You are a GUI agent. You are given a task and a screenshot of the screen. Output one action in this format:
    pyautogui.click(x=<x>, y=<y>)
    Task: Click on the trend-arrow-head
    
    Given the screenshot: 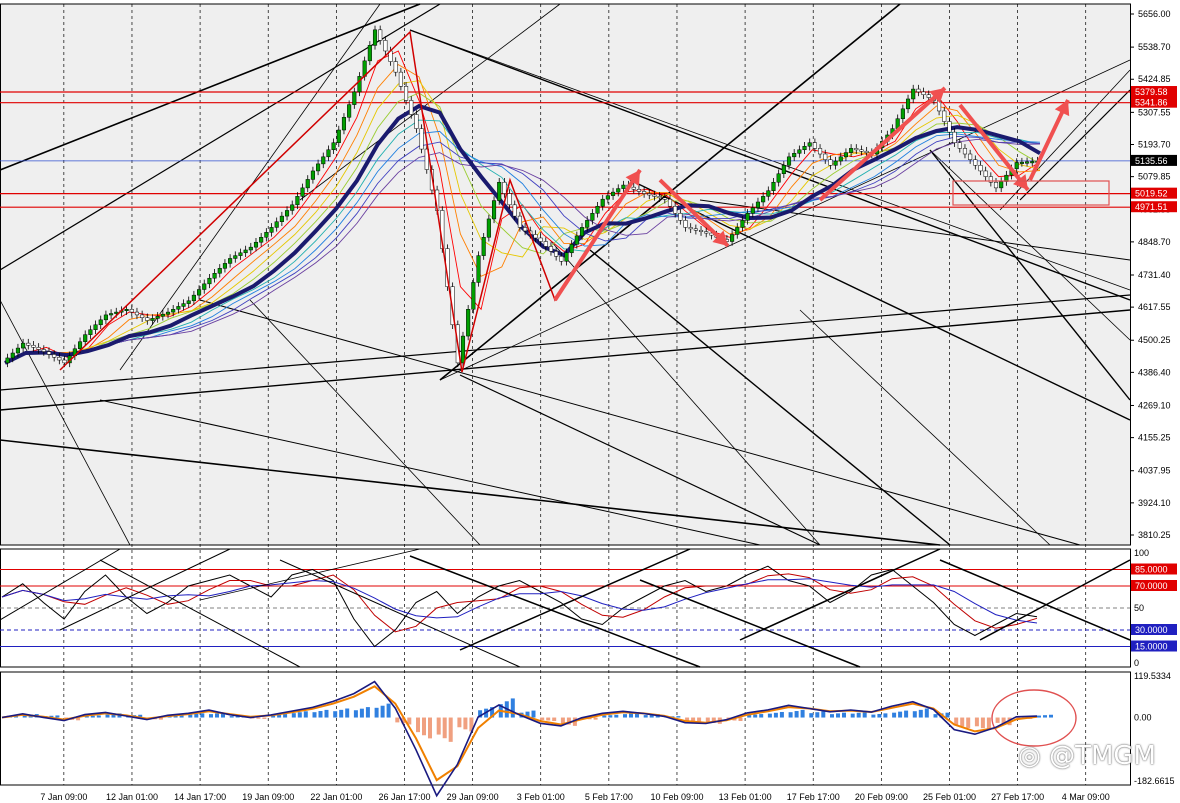 What is the action you would take?
    pyautogui.click(x=632, y=178)
    